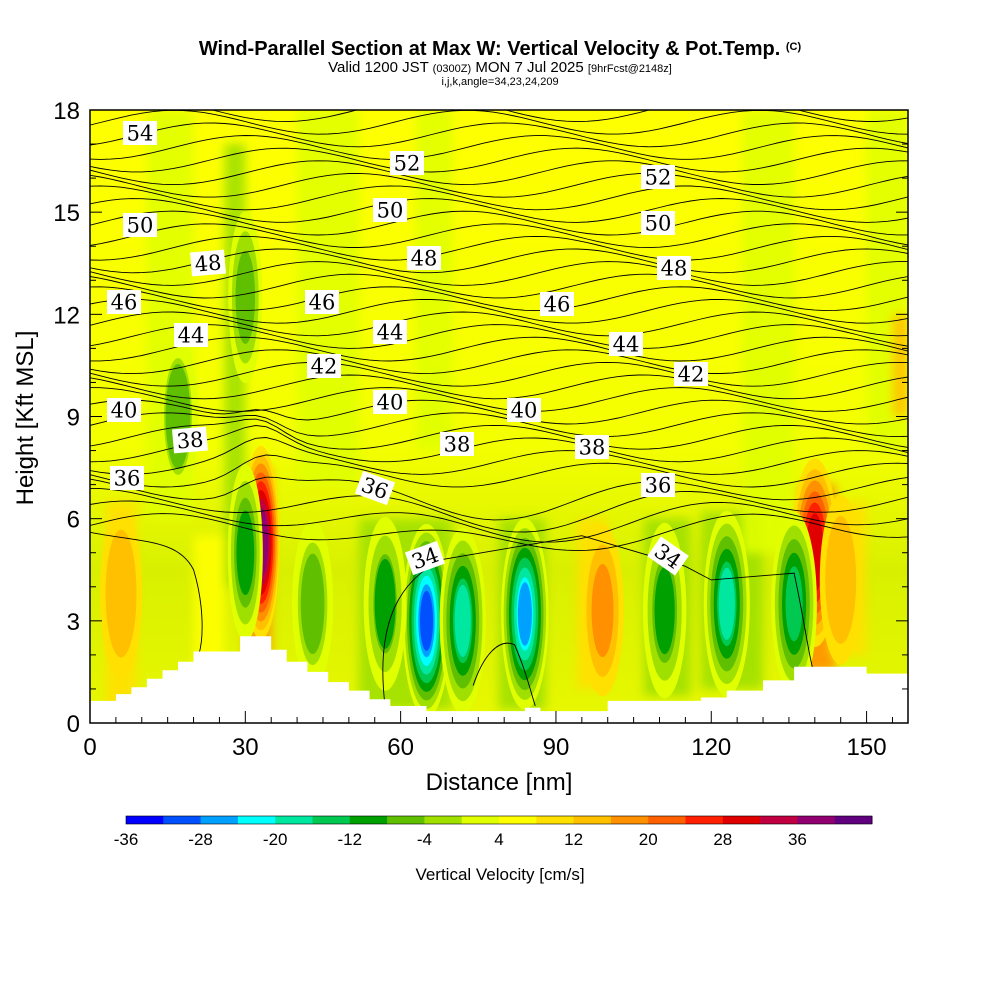 The width and height of the screenshot is (1000, 1000). Describe the element at coordinates (493, 832) in the screenshot. I see `colorbar: -36 -28 -20 -12 -4 4 12 20 28 36` at that location.